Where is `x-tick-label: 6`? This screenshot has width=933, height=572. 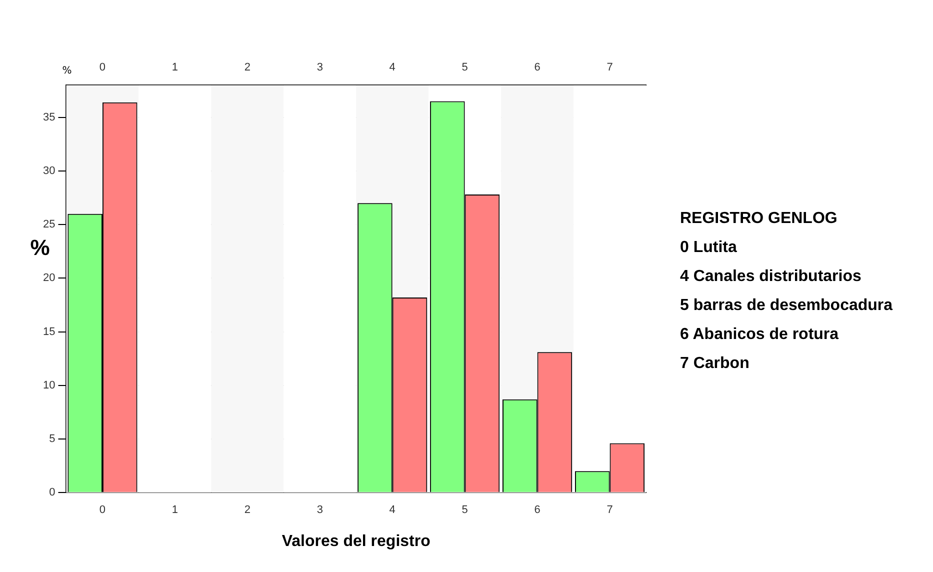
x-tick-label: 6 is located at coordinates (537, 68).